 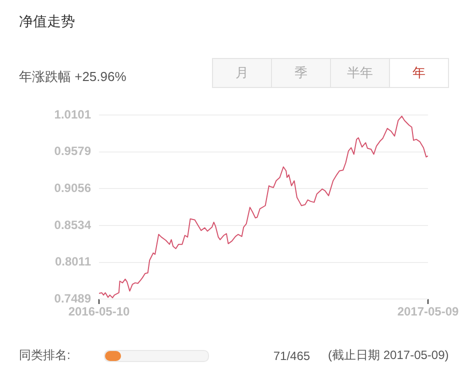 I want to click on y-tick-label: 0.8534, so click(x=73, y=225).